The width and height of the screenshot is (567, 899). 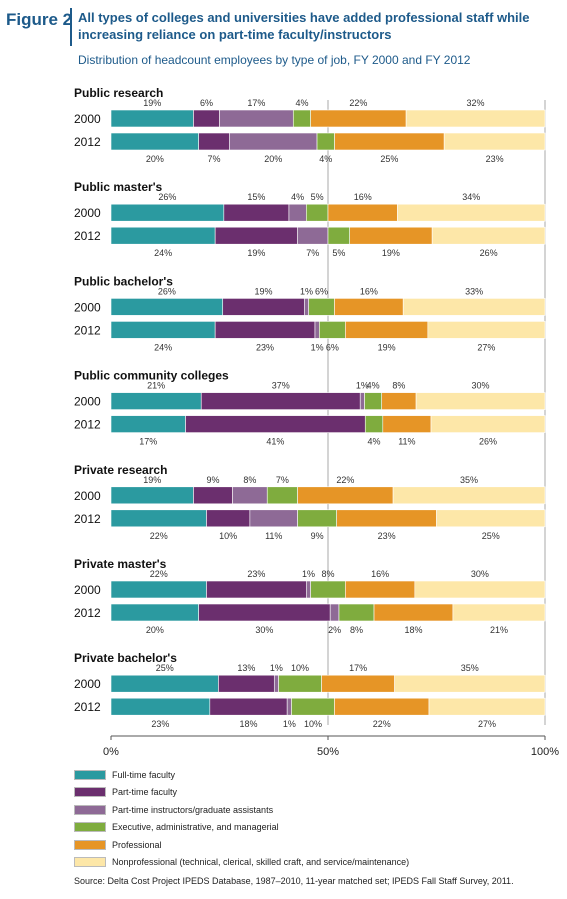 What do you see at coordinates (328, 752) in the screenshot?
I see `x-tick-label: 50%` at bounding box center [328, 752].